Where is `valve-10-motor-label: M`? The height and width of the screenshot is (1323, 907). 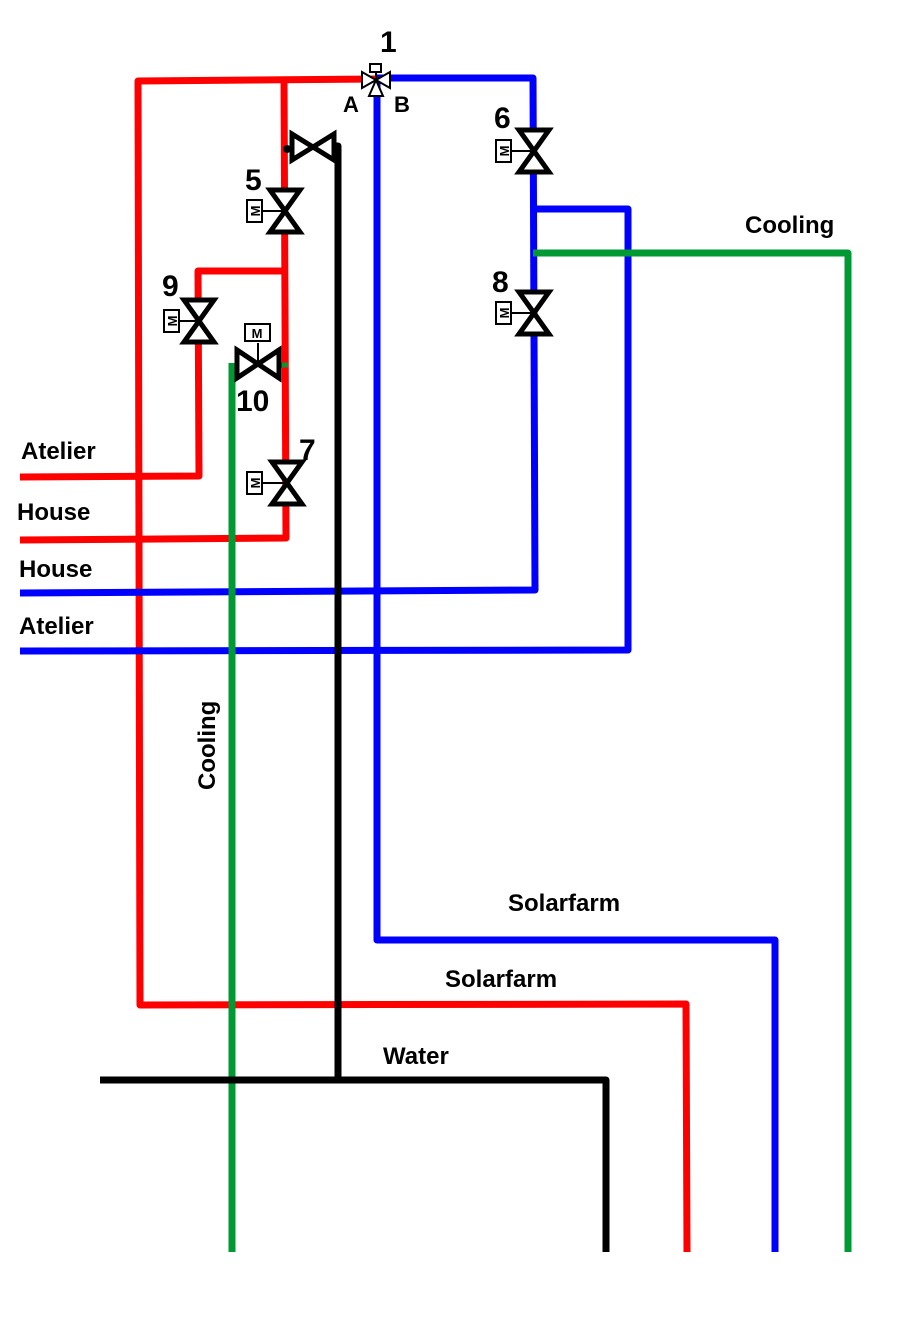
valve-10-motor-label: M is located at coordinates (257, 333).